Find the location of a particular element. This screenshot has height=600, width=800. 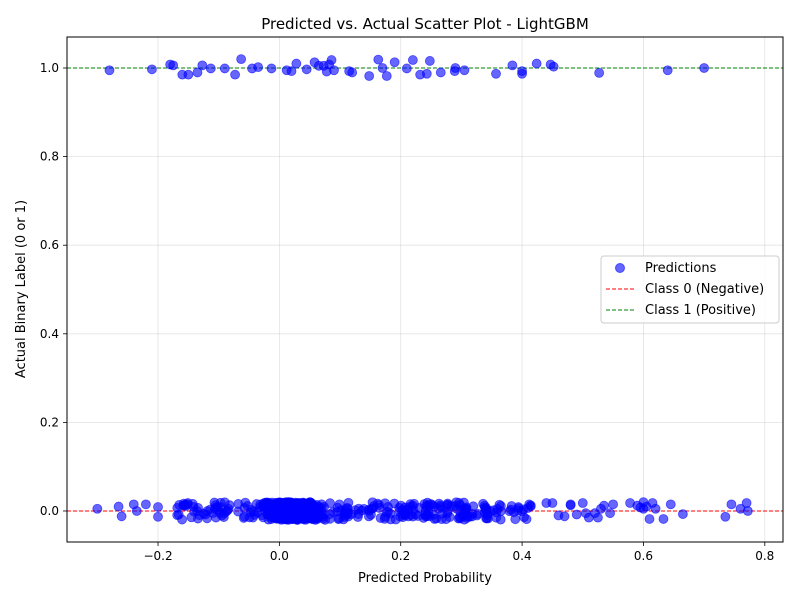

legend-marker-predictions is located at coordinates (620, 268).